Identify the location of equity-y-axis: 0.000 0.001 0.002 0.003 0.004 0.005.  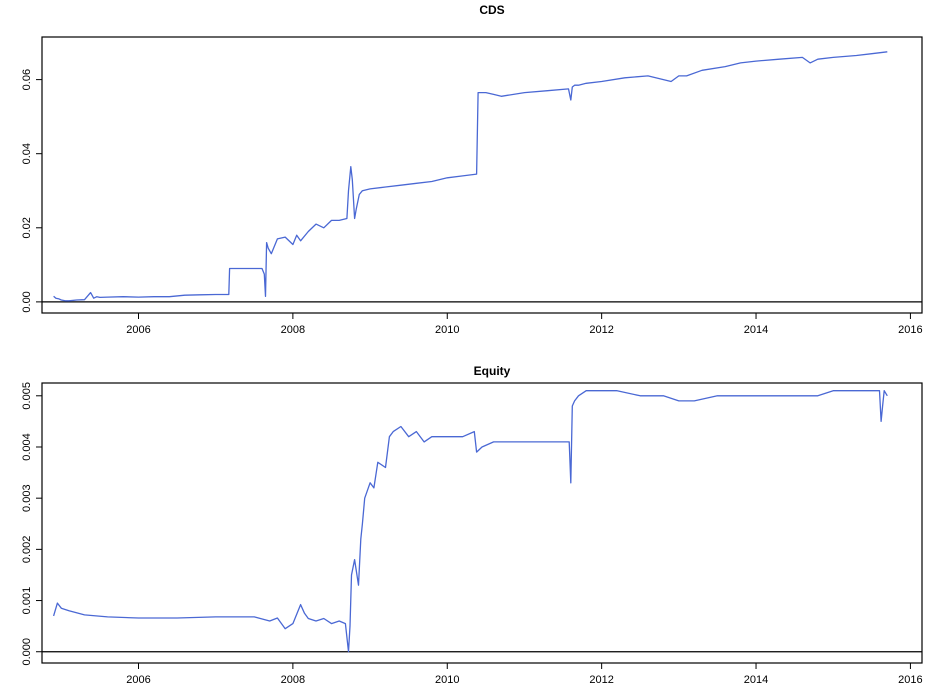
(31, 524).